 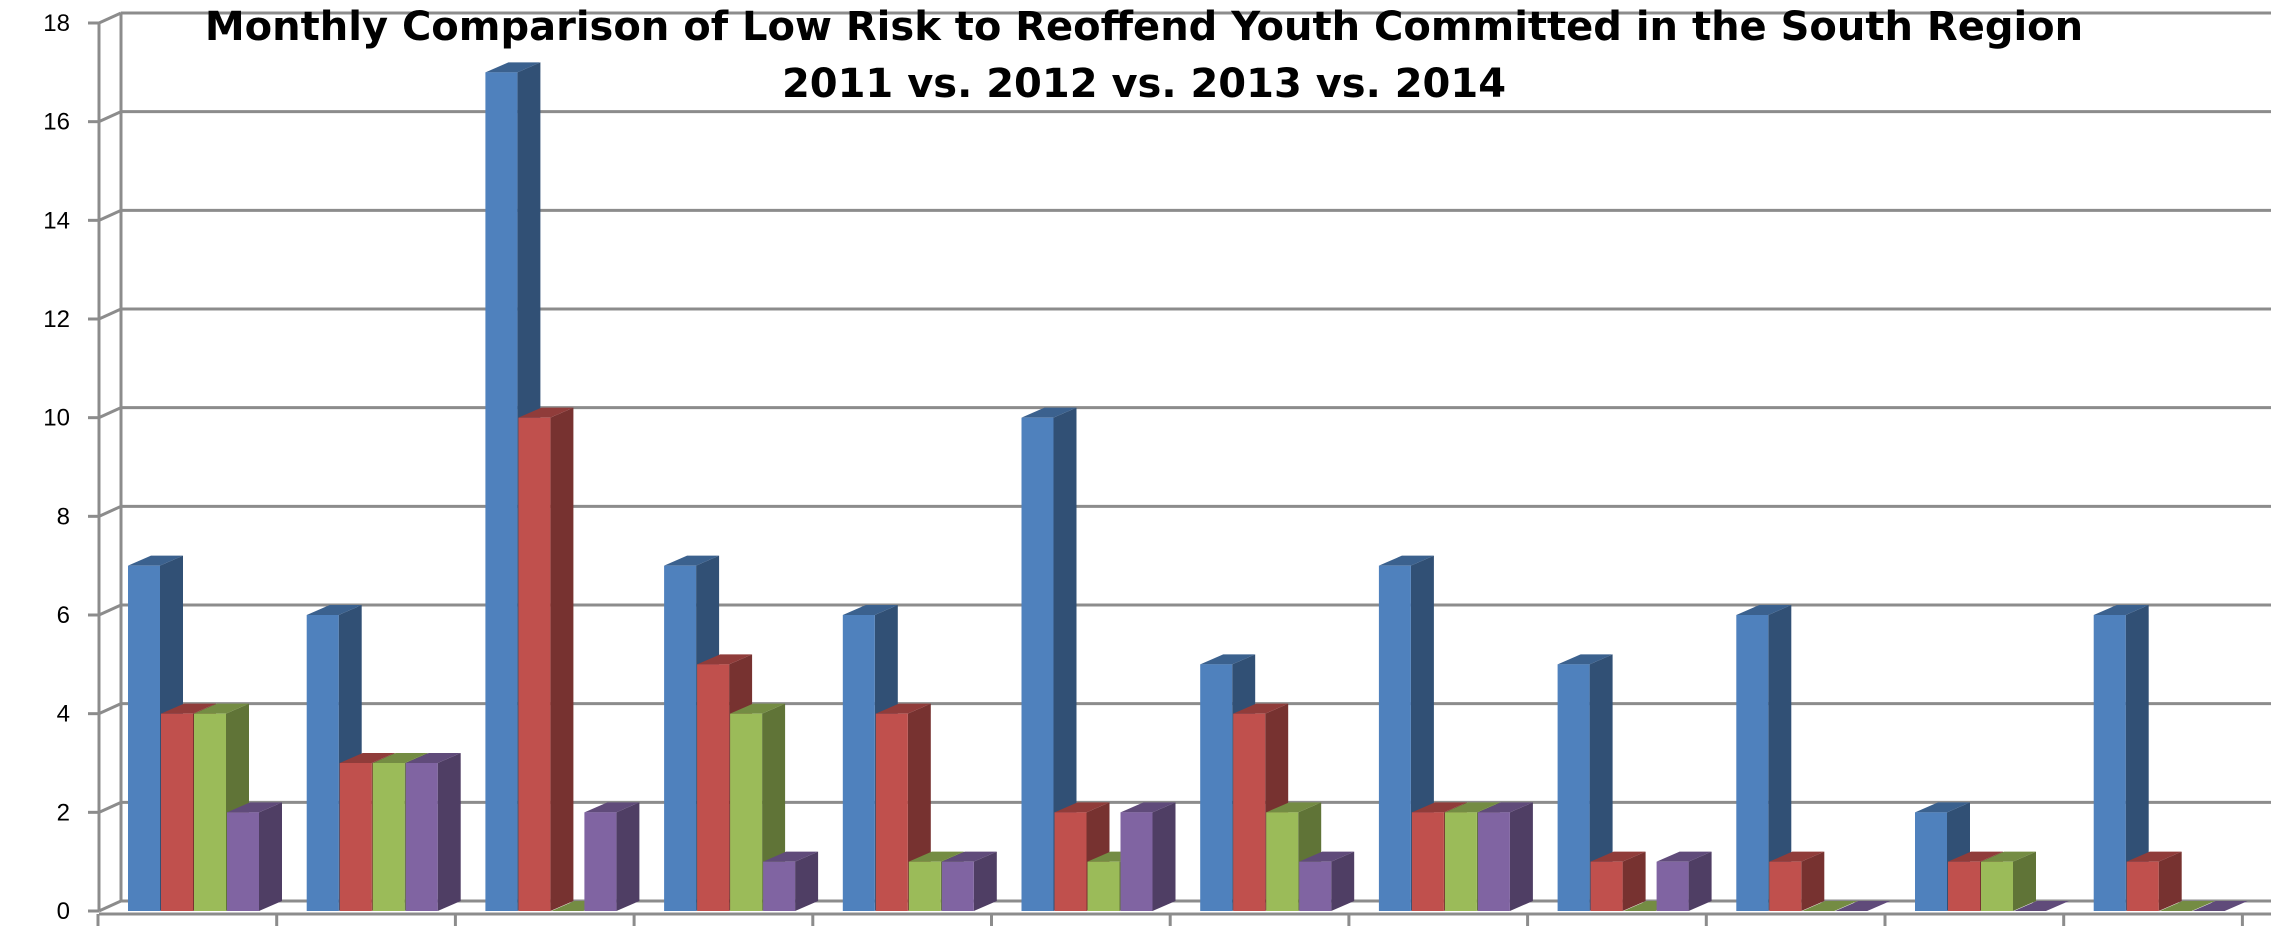 I want to click on y-tick-label: 8, so click(x=63, y=516).